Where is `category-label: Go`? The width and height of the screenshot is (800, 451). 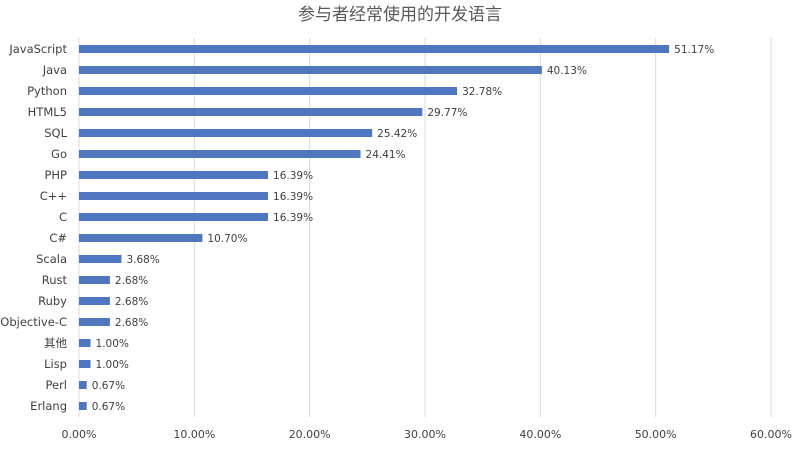 category-label: Go is located at coordinates (59, 154).